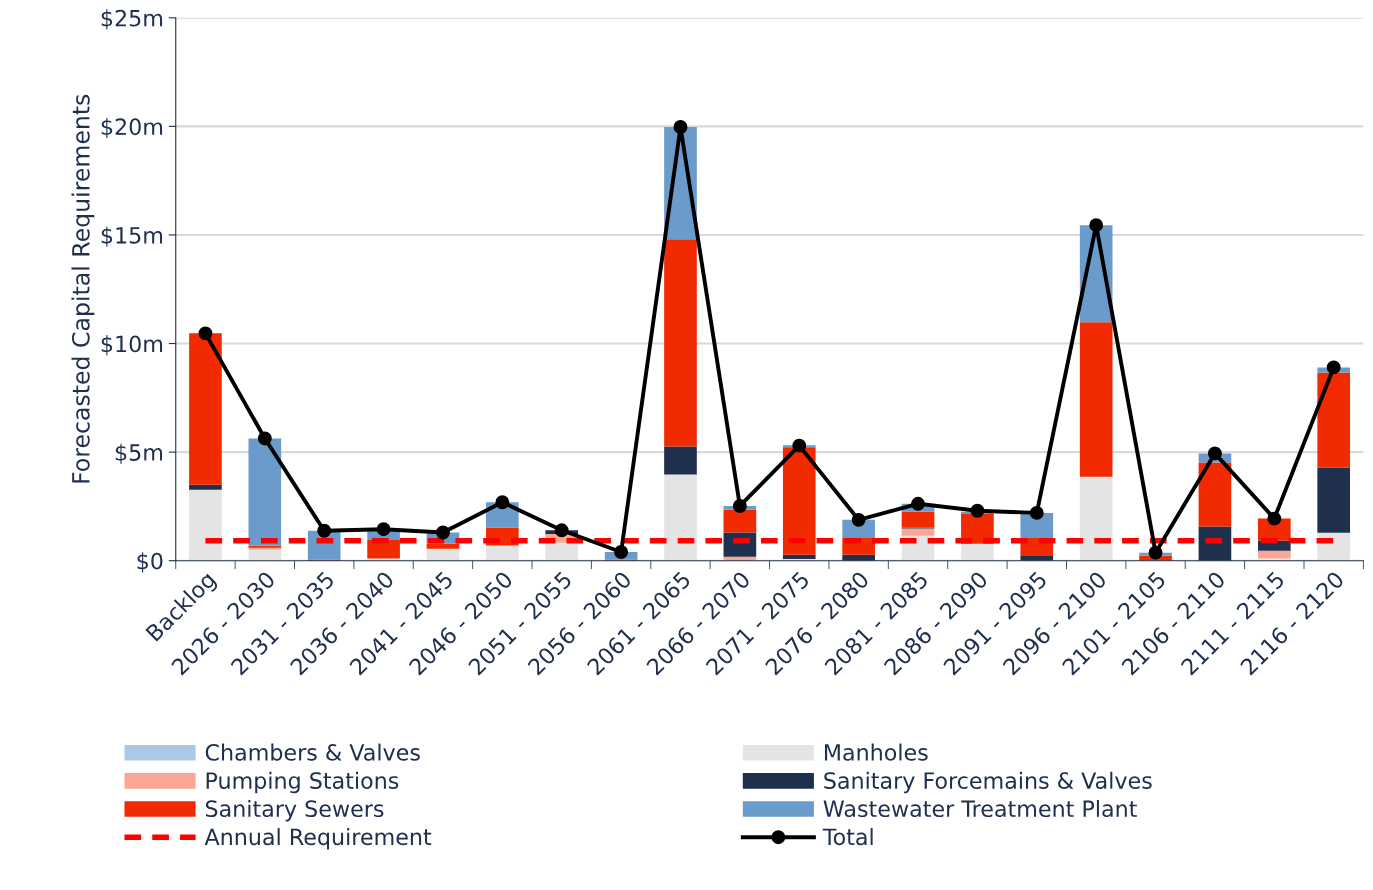  Describe the element at coordinates (318, 839) in the screenshot. I see `legend-label: Annual Requirement` at that location.